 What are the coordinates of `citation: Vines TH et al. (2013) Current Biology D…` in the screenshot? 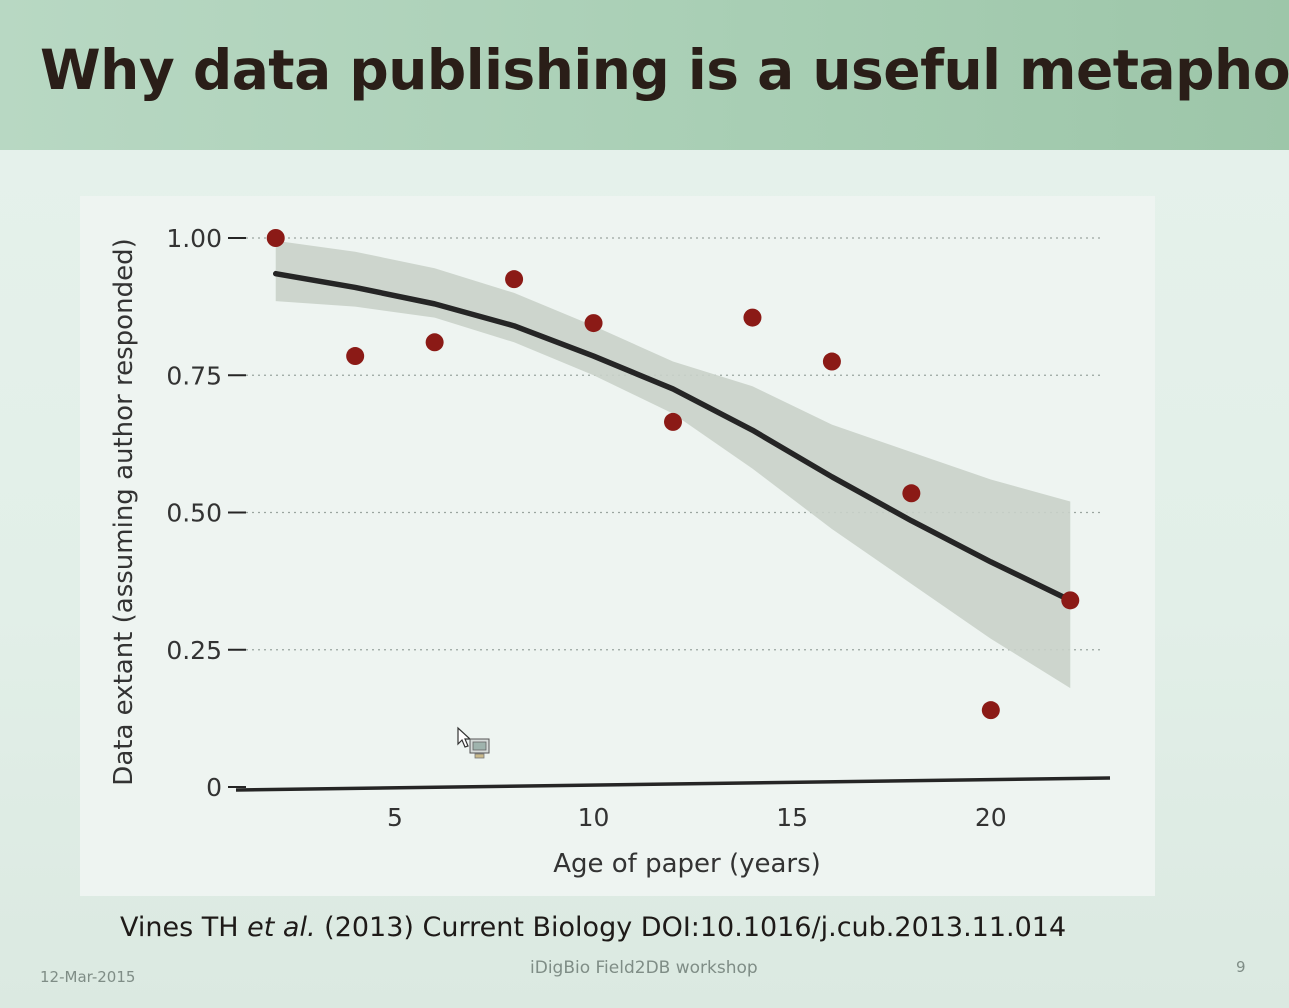 It's located at (593, 927).